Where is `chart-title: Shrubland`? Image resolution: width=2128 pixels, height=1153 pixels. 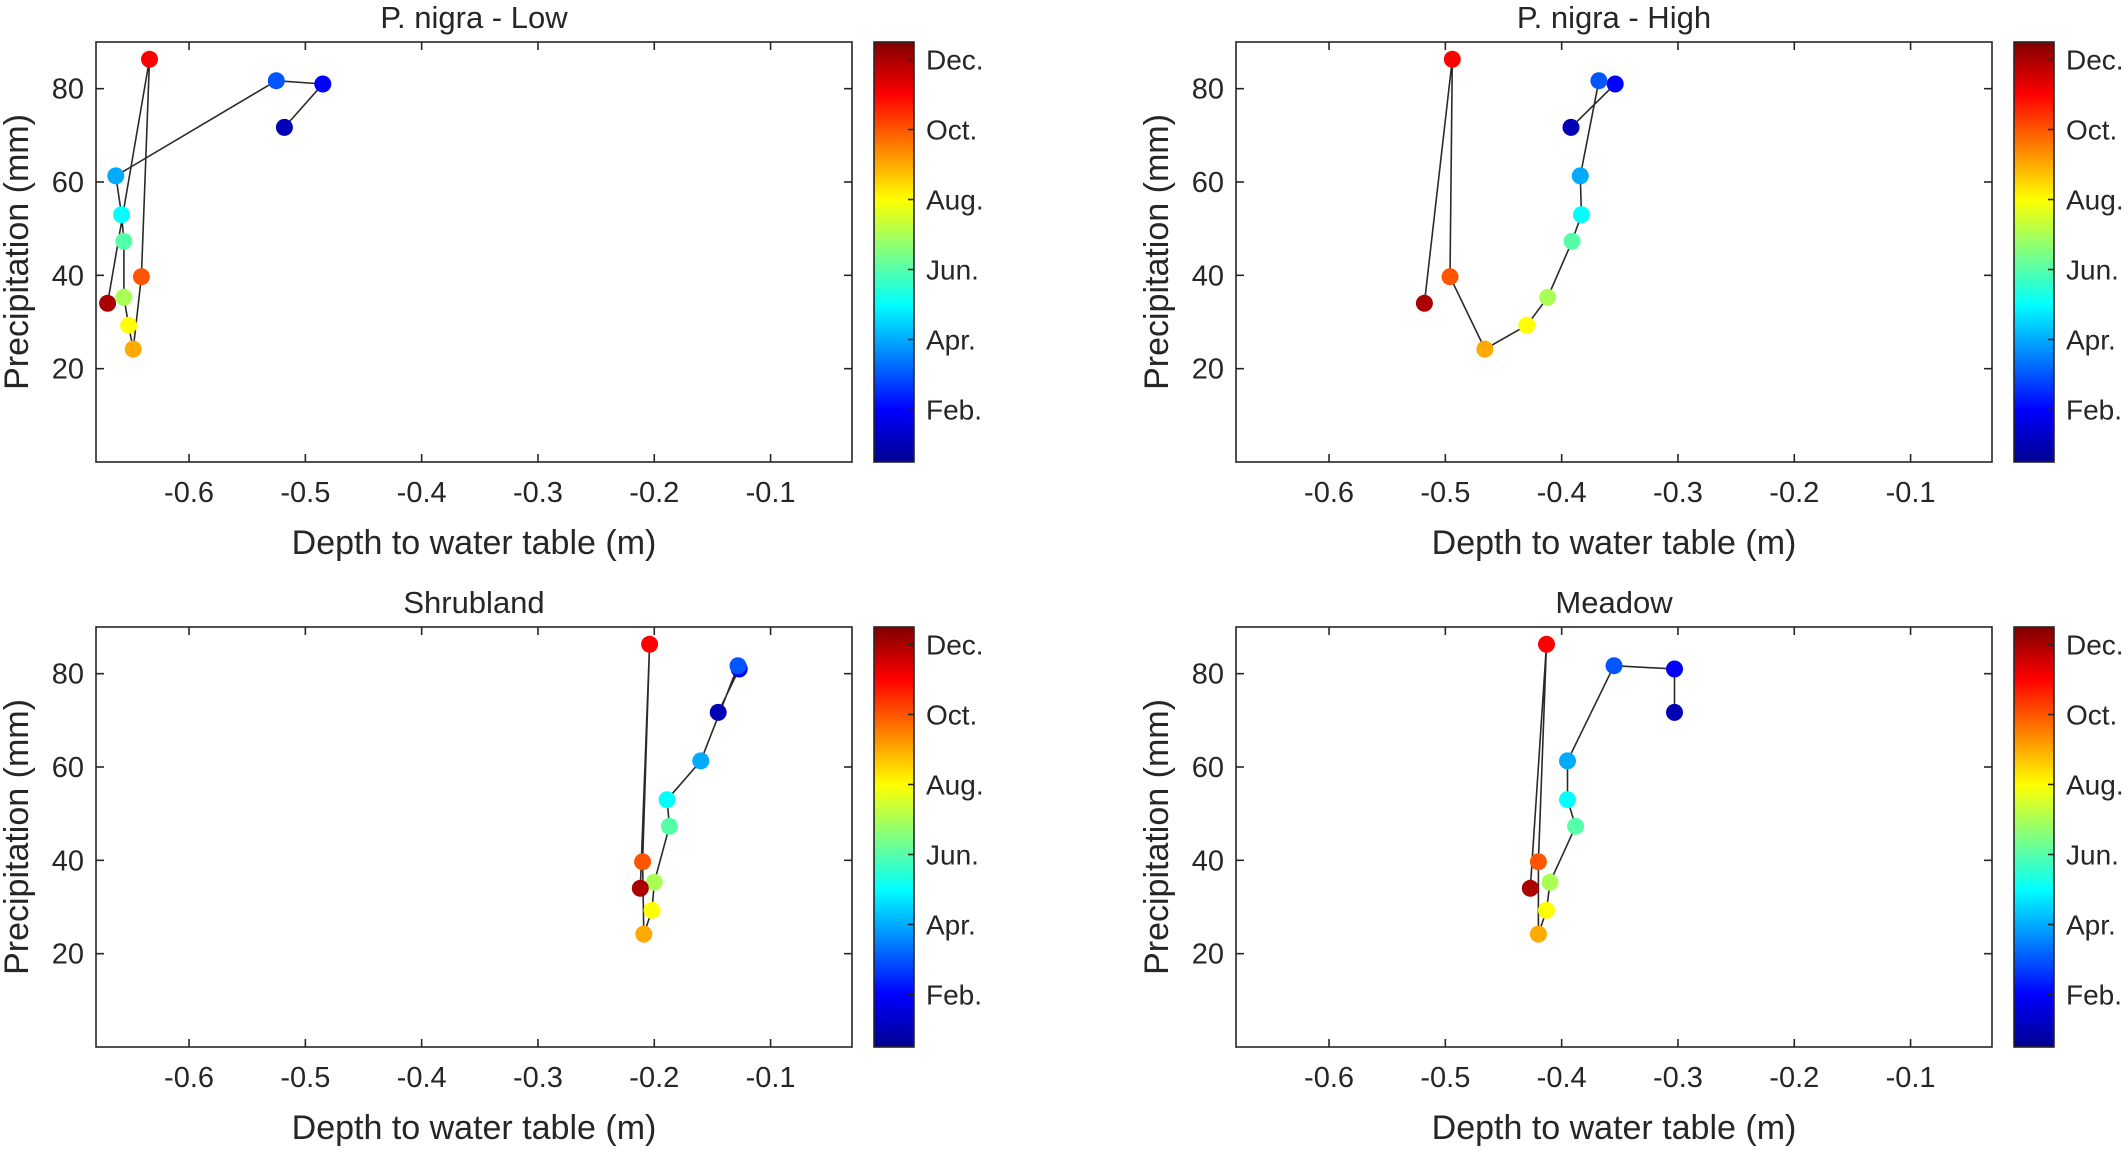
chart-title: Shrubland is located at coordinates (473, 602).